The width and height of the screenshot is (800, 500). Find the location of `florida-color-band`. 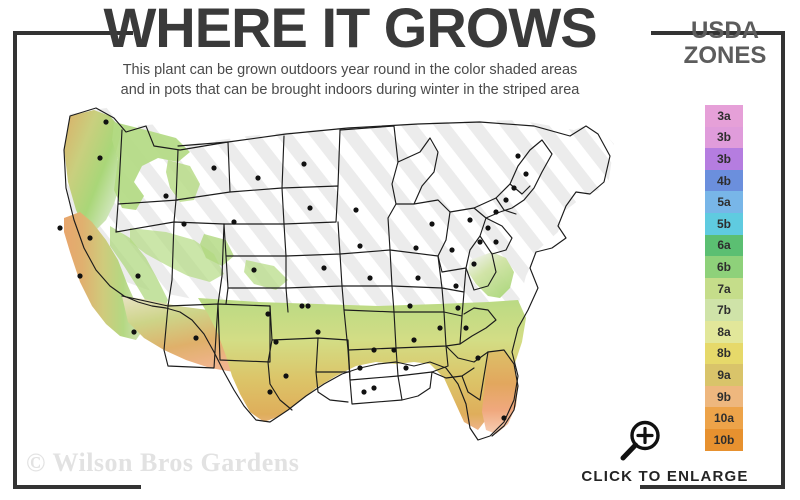

florida-color-band is located at coordinates (500, 392).